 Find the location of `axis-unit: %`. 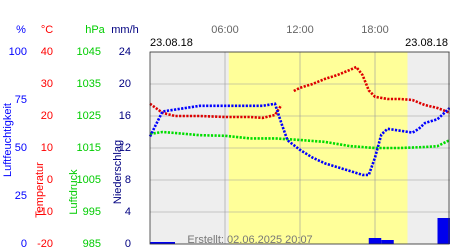

axis-unit: % is located at coordinates (21, 30).